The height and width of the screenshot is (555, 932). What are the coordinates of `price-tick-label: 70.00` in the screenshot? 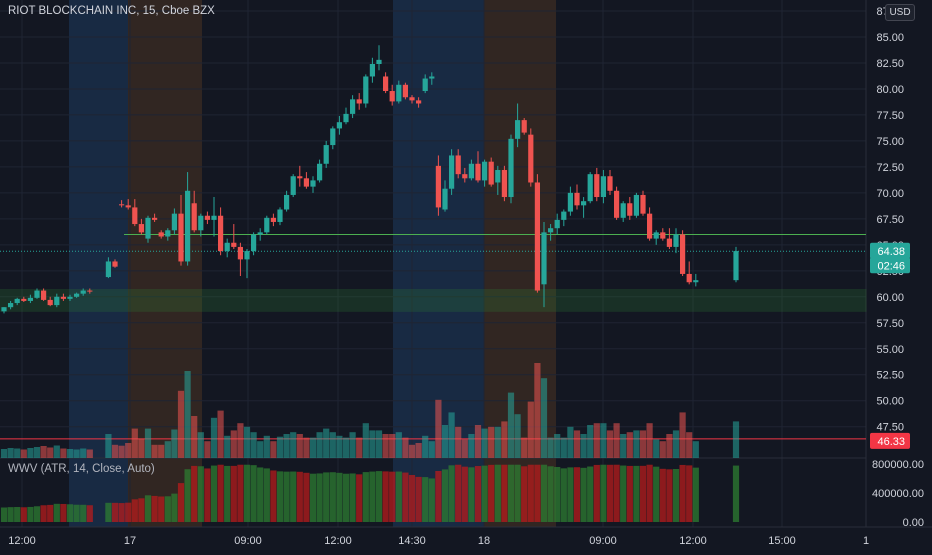 It's located at (890, 194).